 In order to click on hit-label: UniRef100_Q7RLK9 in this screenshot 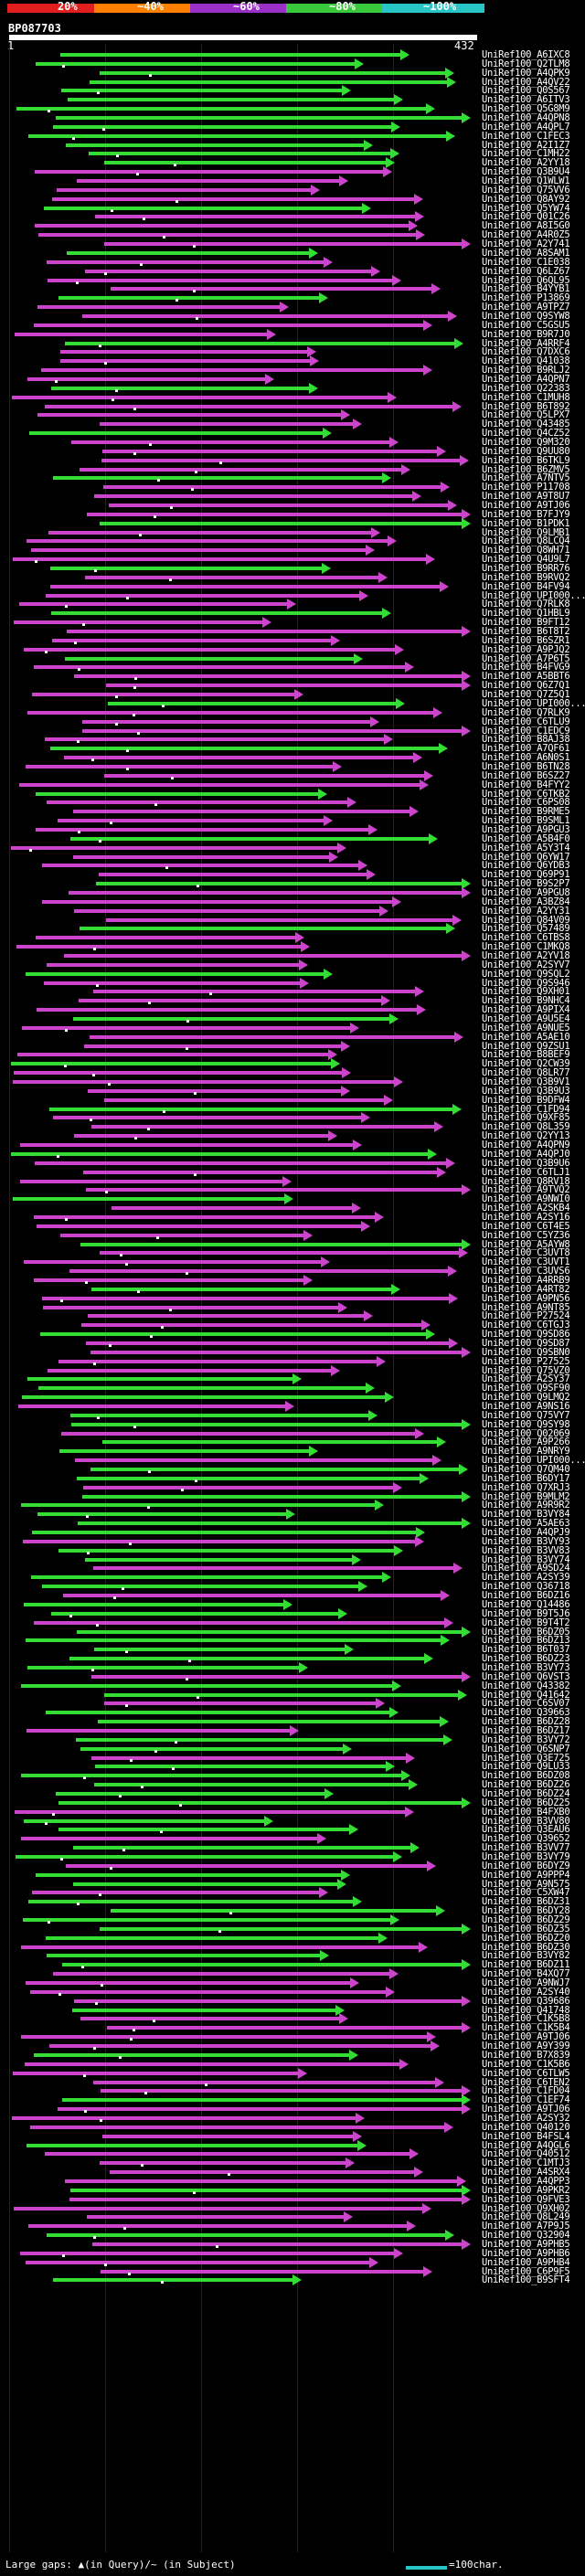, I will do `click(526, 712)`.